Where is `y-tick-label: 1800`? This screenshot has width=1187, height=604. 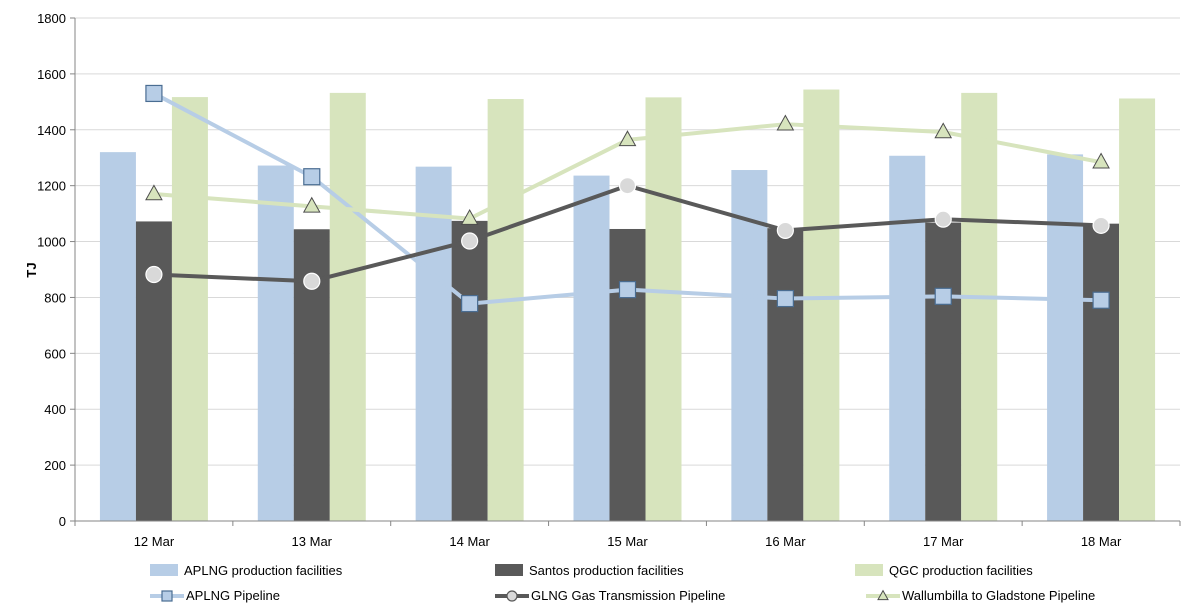
y-tick-label: 1800 is located at coordinates (51, 18).